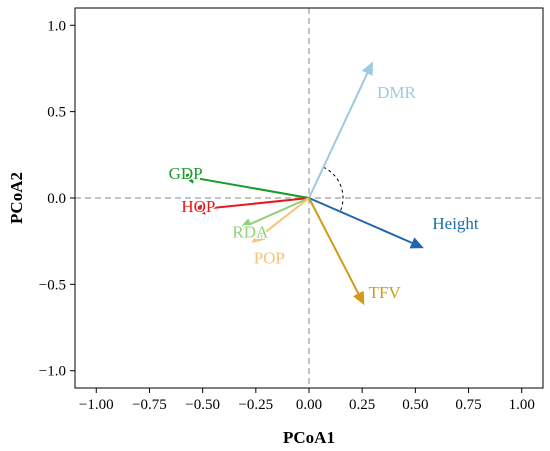 Image resolution: width=550 pixels, height=451 pixels. What do you see at coordinates (202, 405) in the screenshot?
I see `x-tick-label: −0.50` at bounding box center [202, 405].